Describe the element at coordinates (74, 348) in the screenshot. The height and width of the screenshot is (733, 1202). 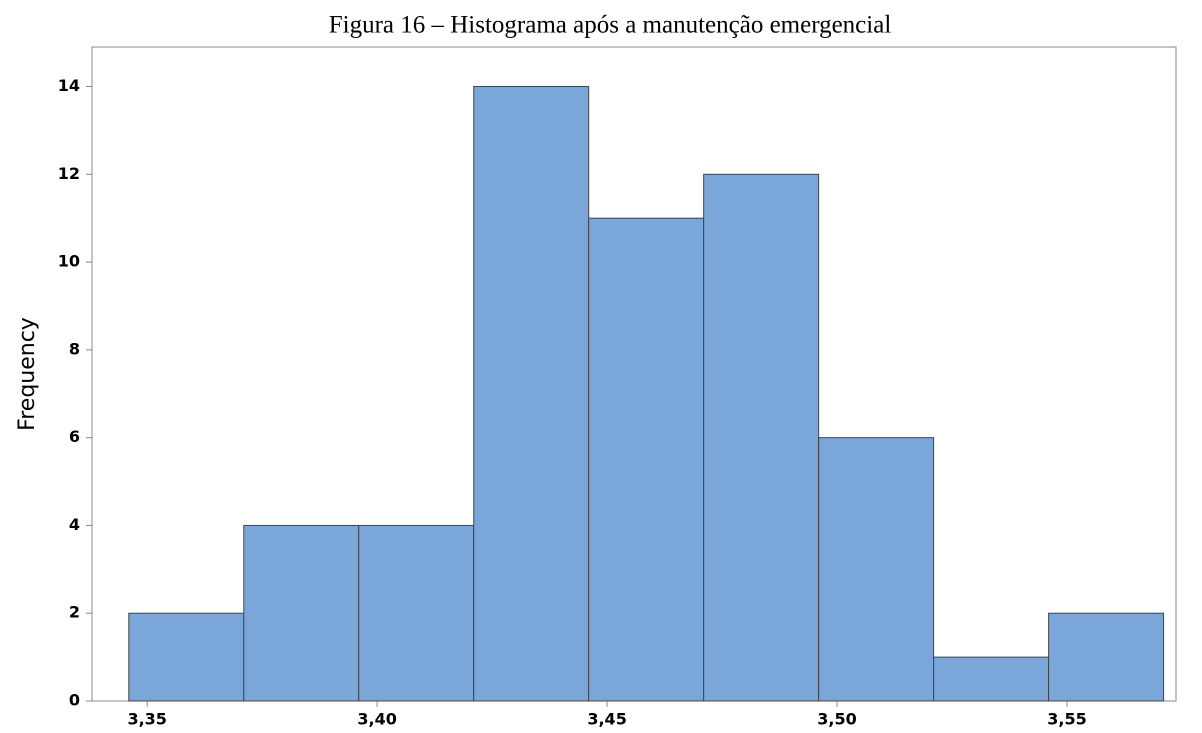
I see `y-tick-label: 8` at that location.